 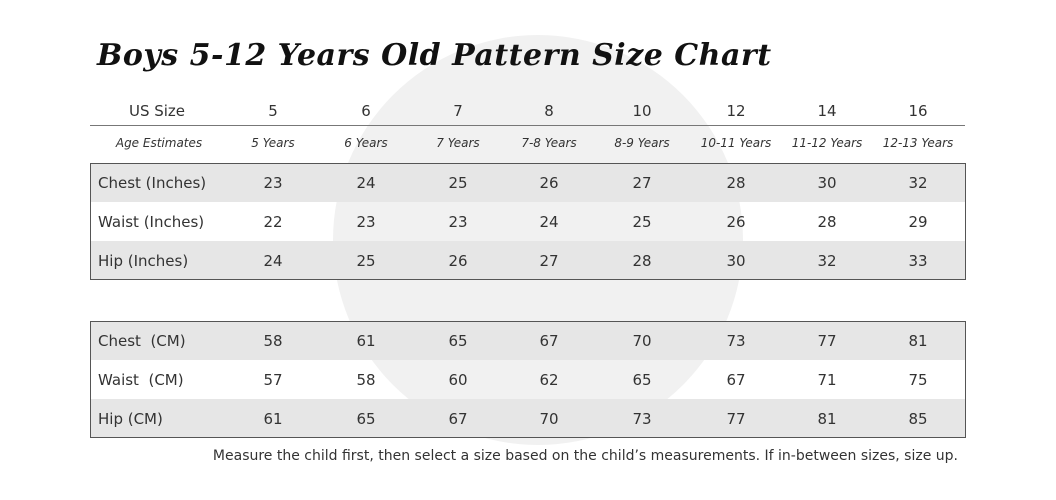 I want to click on size-header: 5, so click(x=273, y=111).